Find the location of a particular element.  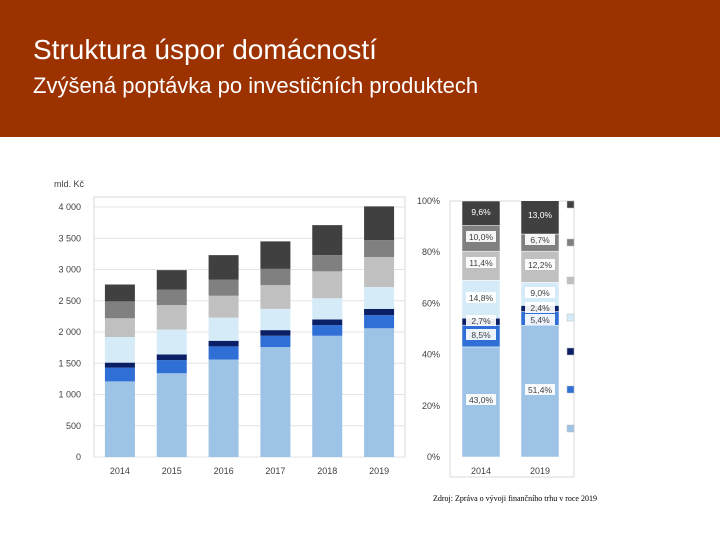

data-label: 51,4% is located at coordinates (540, 390).